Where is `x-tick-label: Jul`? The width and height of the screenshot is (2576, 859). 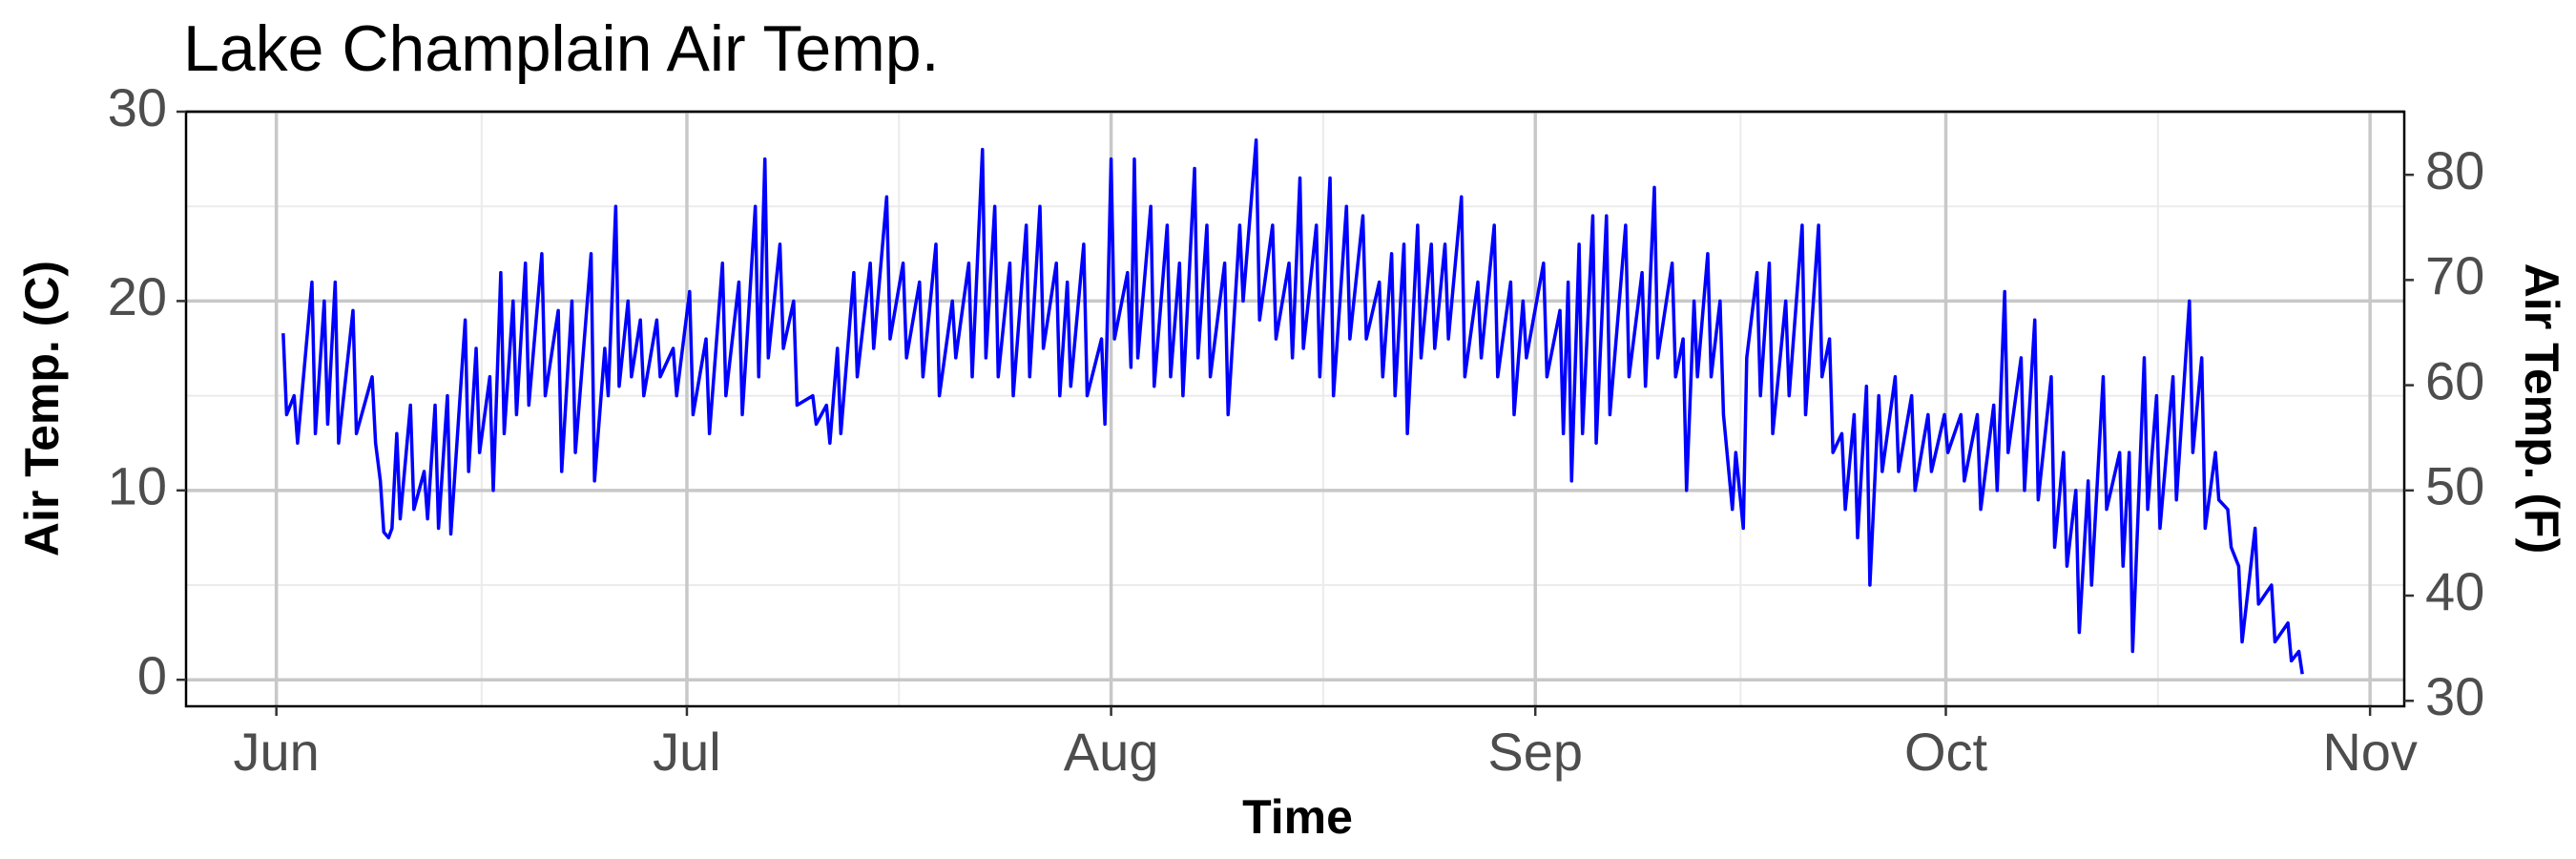
x-tick-label: Jul is located at coordinates (687, 752).